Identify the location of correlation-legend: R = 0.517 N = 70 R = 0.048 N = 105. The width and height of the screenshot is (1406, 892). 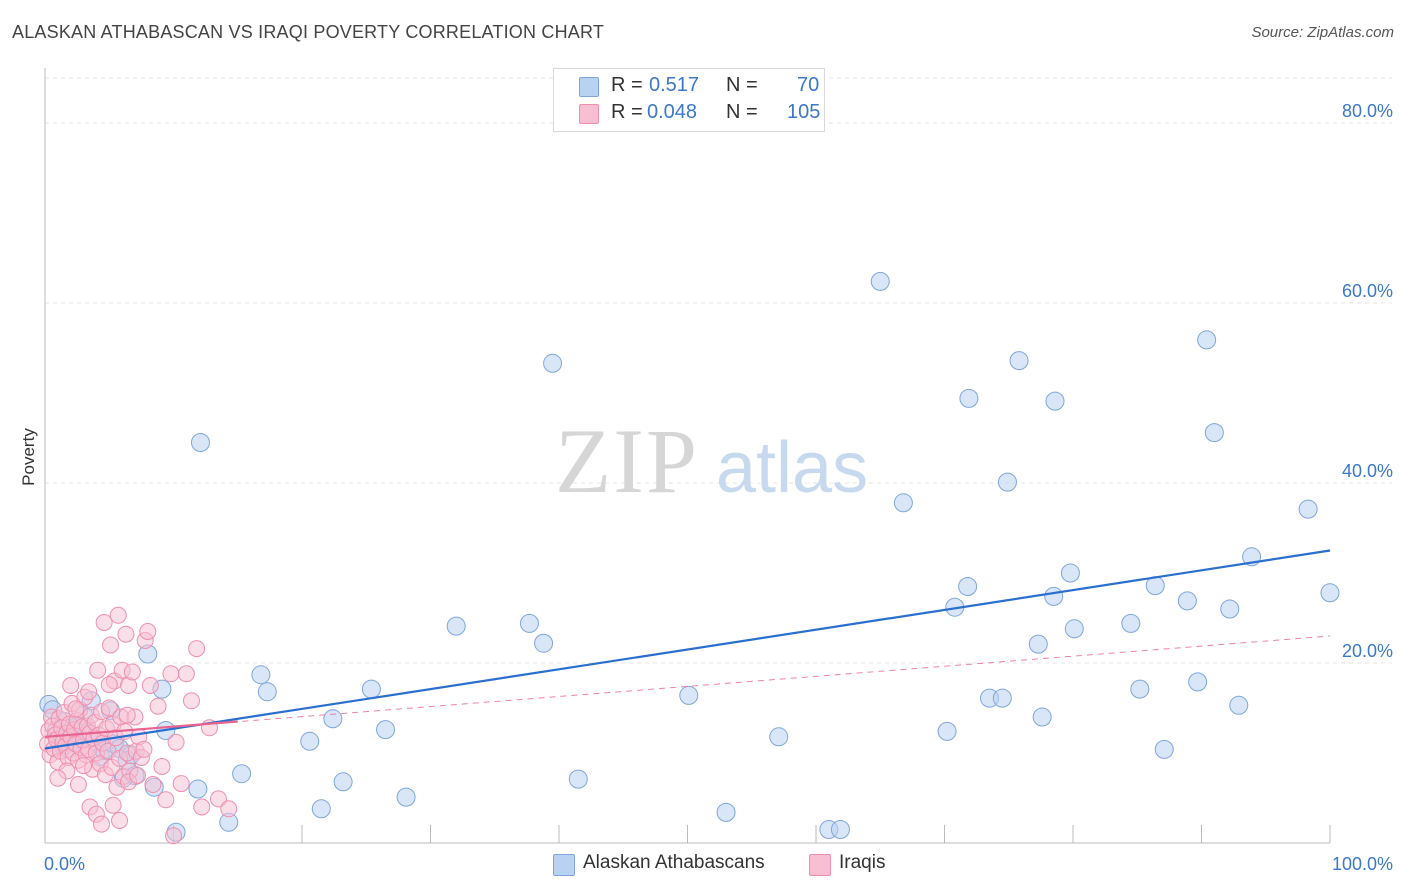
(689, 100).